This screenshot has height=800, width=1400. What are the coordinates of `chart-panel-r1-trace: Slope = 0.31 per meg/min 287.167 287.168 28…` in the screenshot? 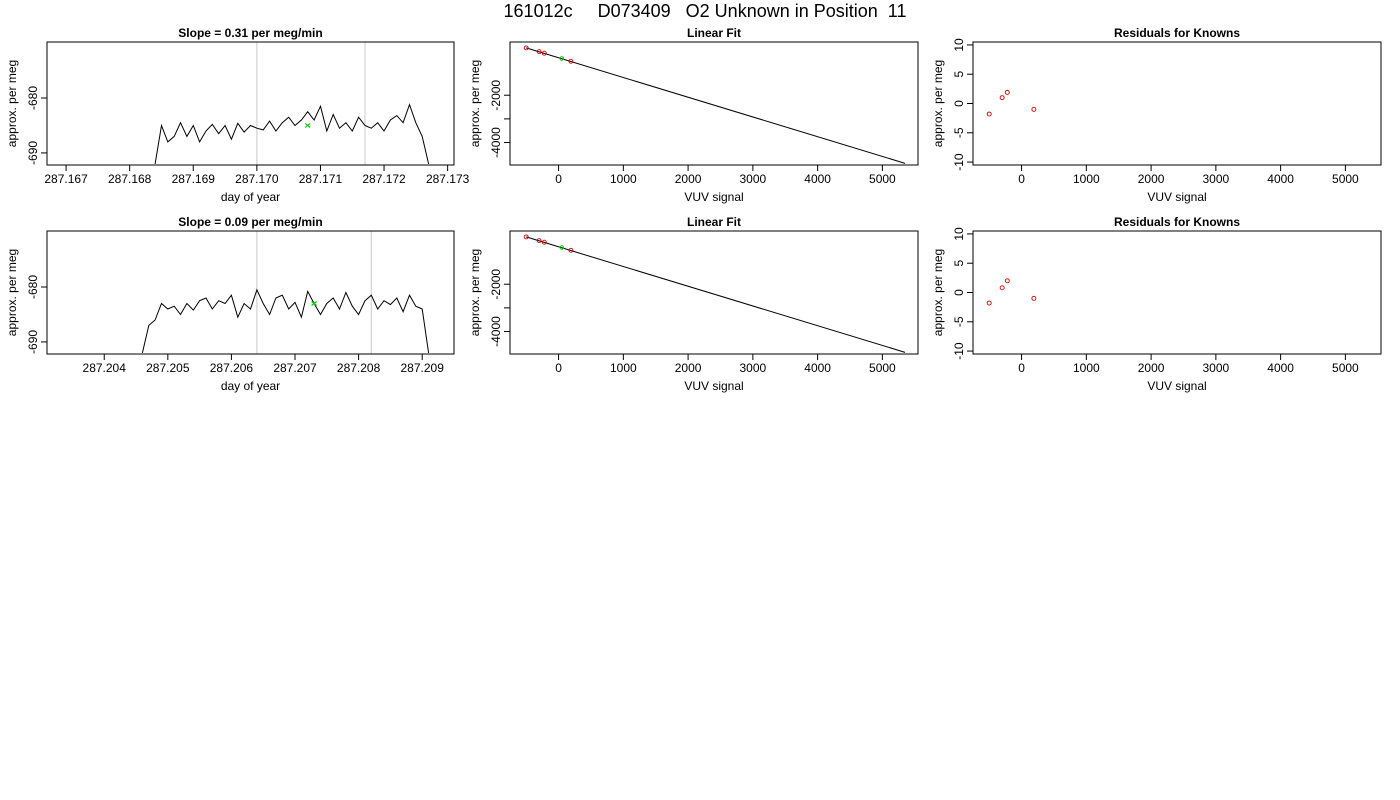 It's located at (237, 115).